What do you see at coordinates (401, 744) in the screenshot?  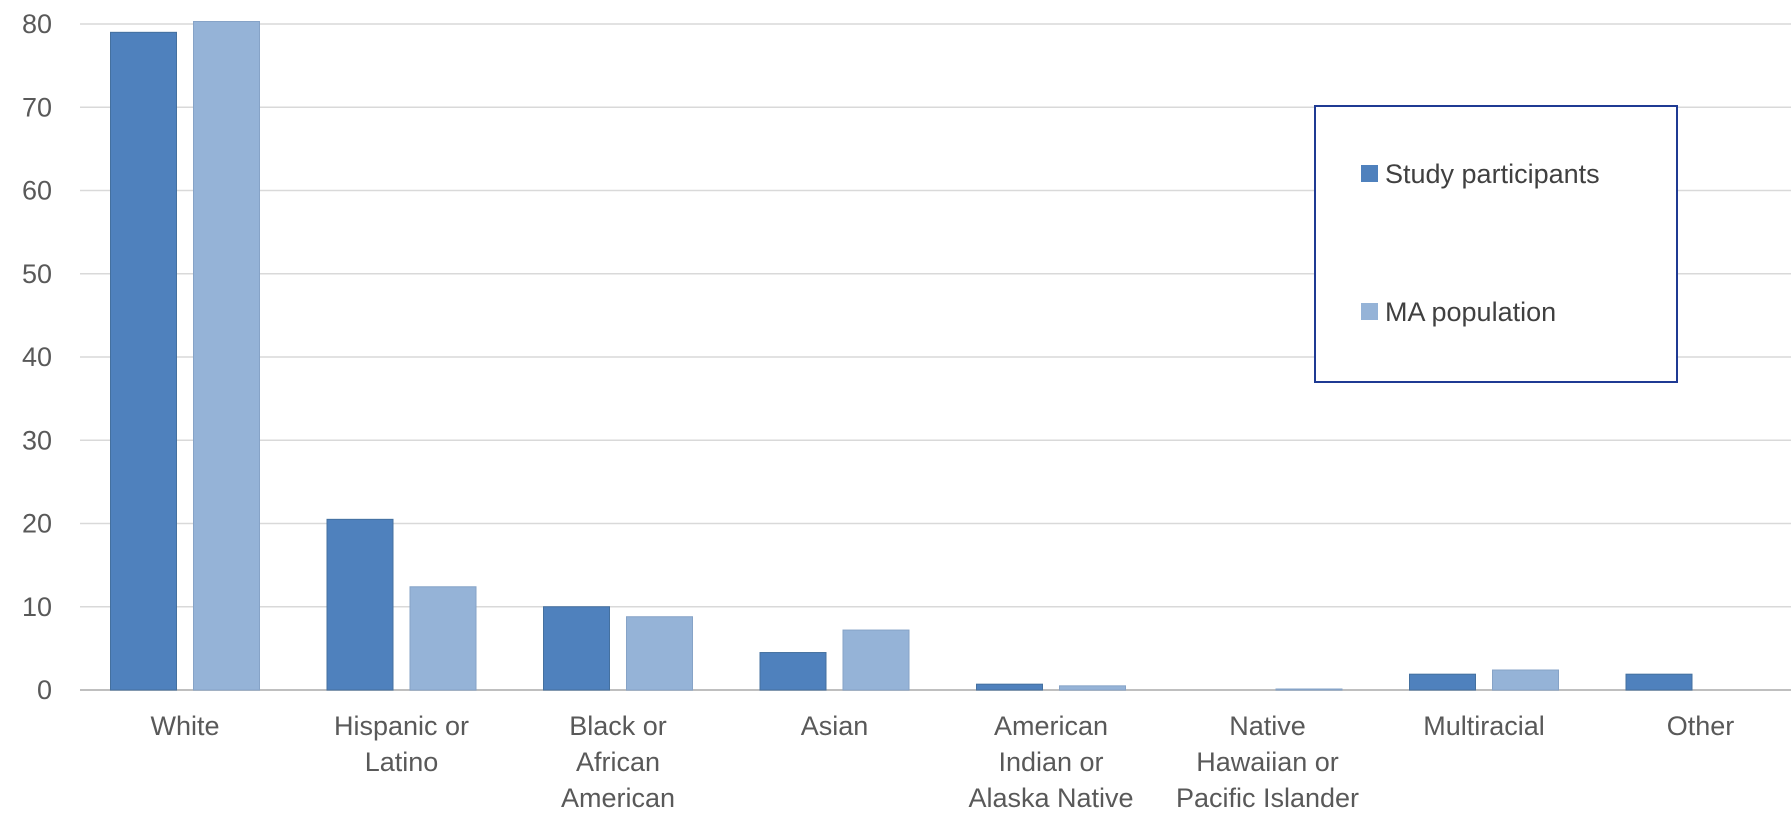 I see `x-category-label: Hispanic or Latino` at bounding box center [401, 744].